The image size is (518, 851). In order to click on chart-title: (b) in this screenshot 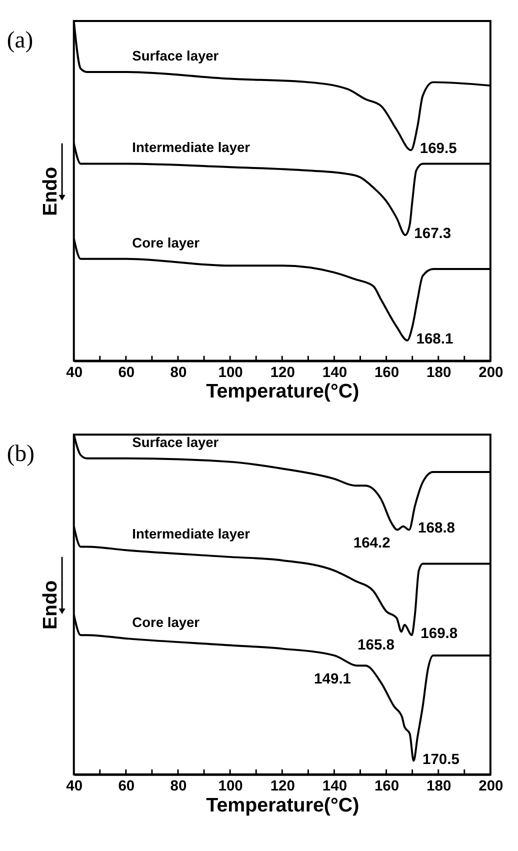, I will do `click(20, 454)`.